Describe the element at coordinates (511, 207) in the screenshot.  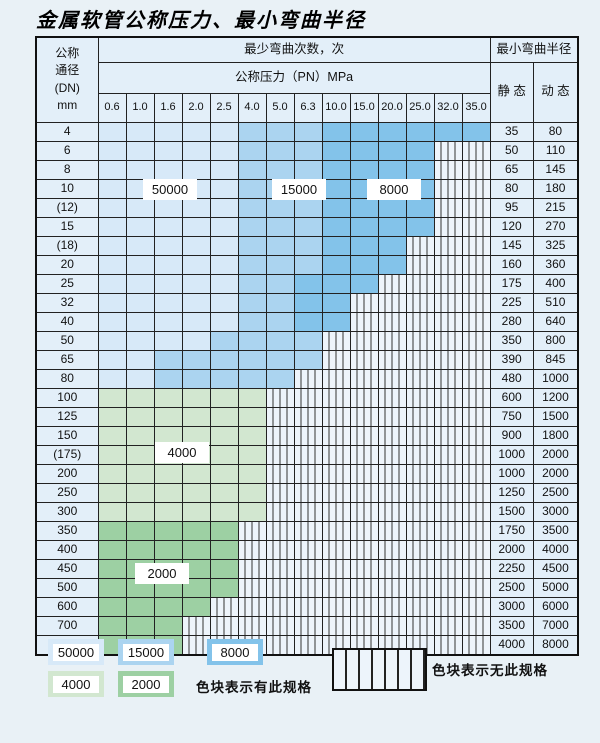
I see `static-radius-value: 95` at that location.